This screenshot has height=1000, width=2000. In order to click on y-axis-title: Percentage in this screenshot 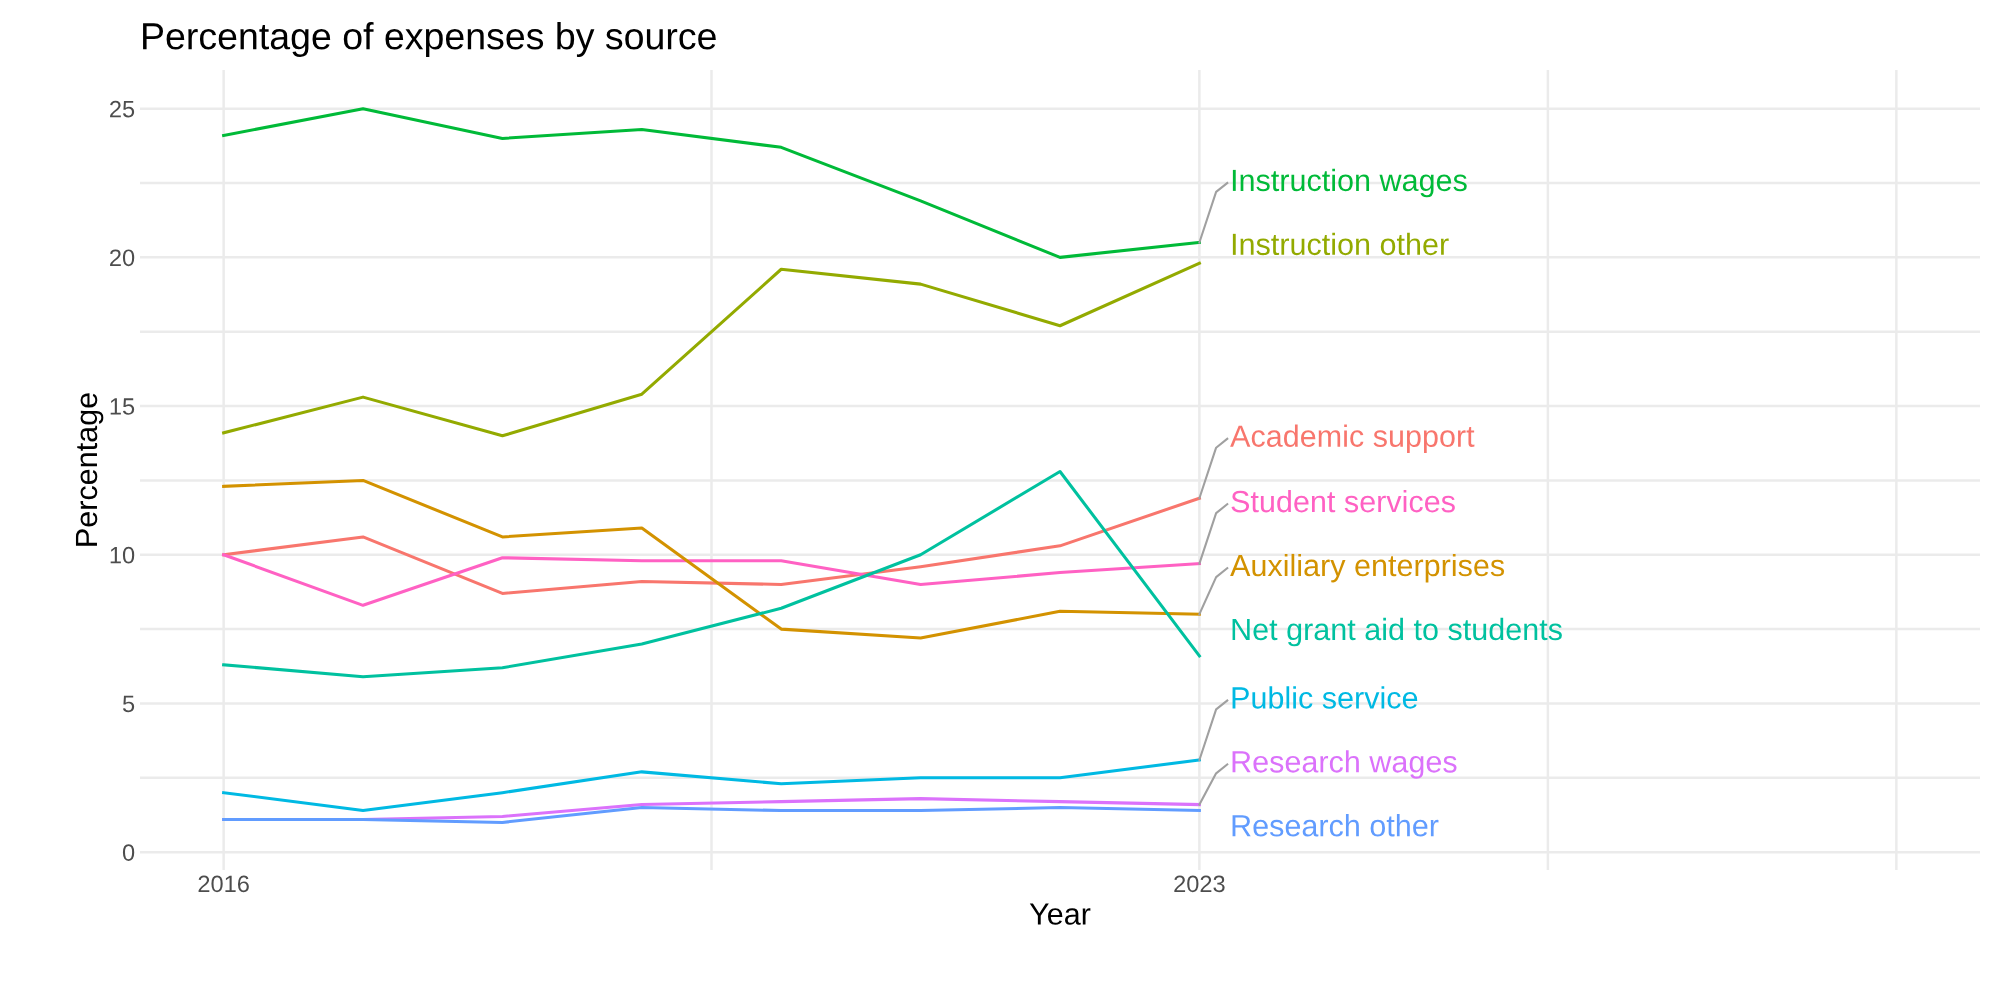, I will do `click(89, 469)`.